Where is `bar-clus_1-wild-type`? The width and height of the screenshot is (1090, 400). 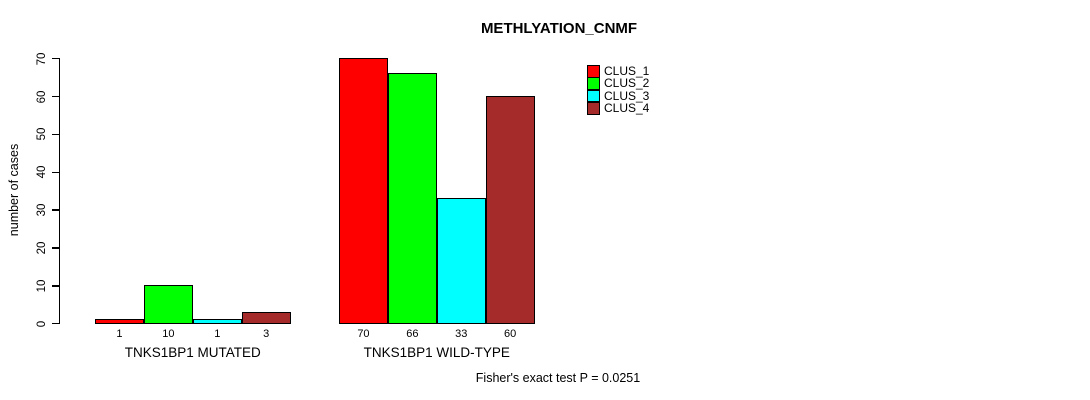 bar-clus_1-wild-type is located at coordinates (363, 191).